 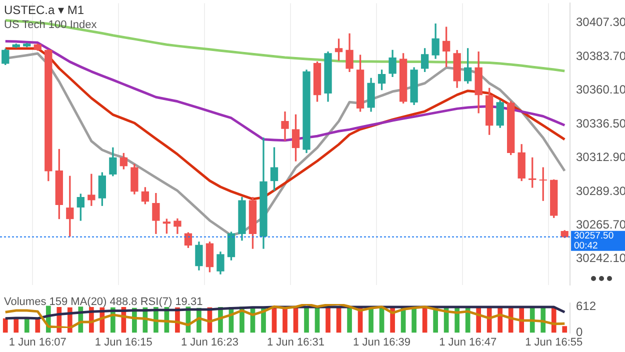 What do you see at coordinates (586, 306) in the screenshot?
I see `y-tick-label: 612` at bounding box center [586, 306].